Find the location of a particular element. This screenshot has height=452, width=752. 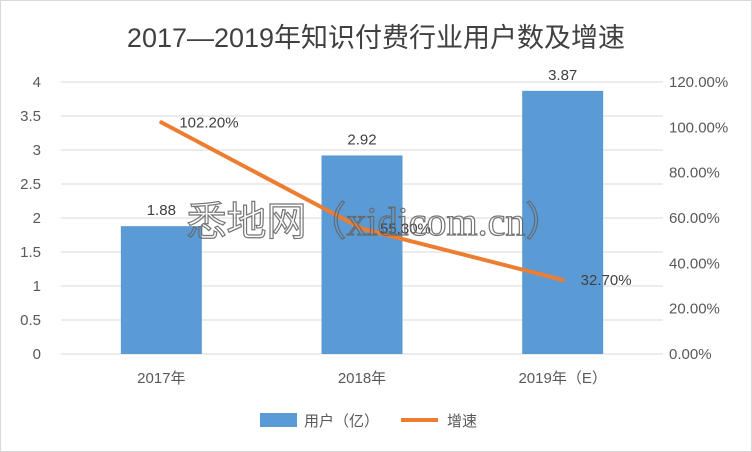

legend: 用户（亿） 增速 is located at coordinates (368, 421).